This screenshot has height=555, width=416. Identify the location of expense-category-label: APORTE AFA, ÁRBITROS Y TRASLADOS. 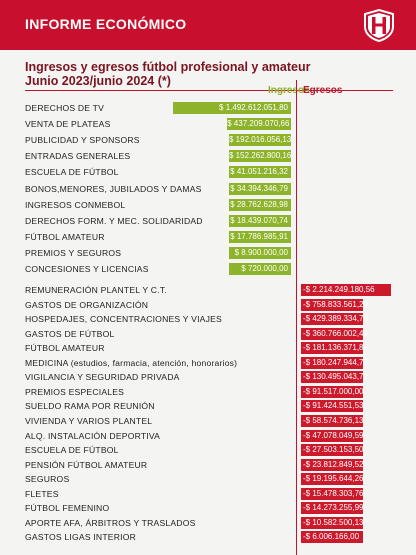
(110, 522).